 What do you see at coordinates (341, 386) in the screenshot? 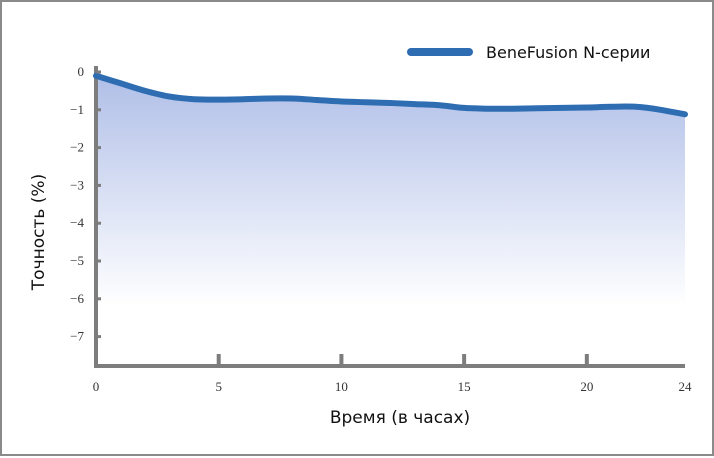
I see `x-tick-label: 10` at bounding box center [341, 386].